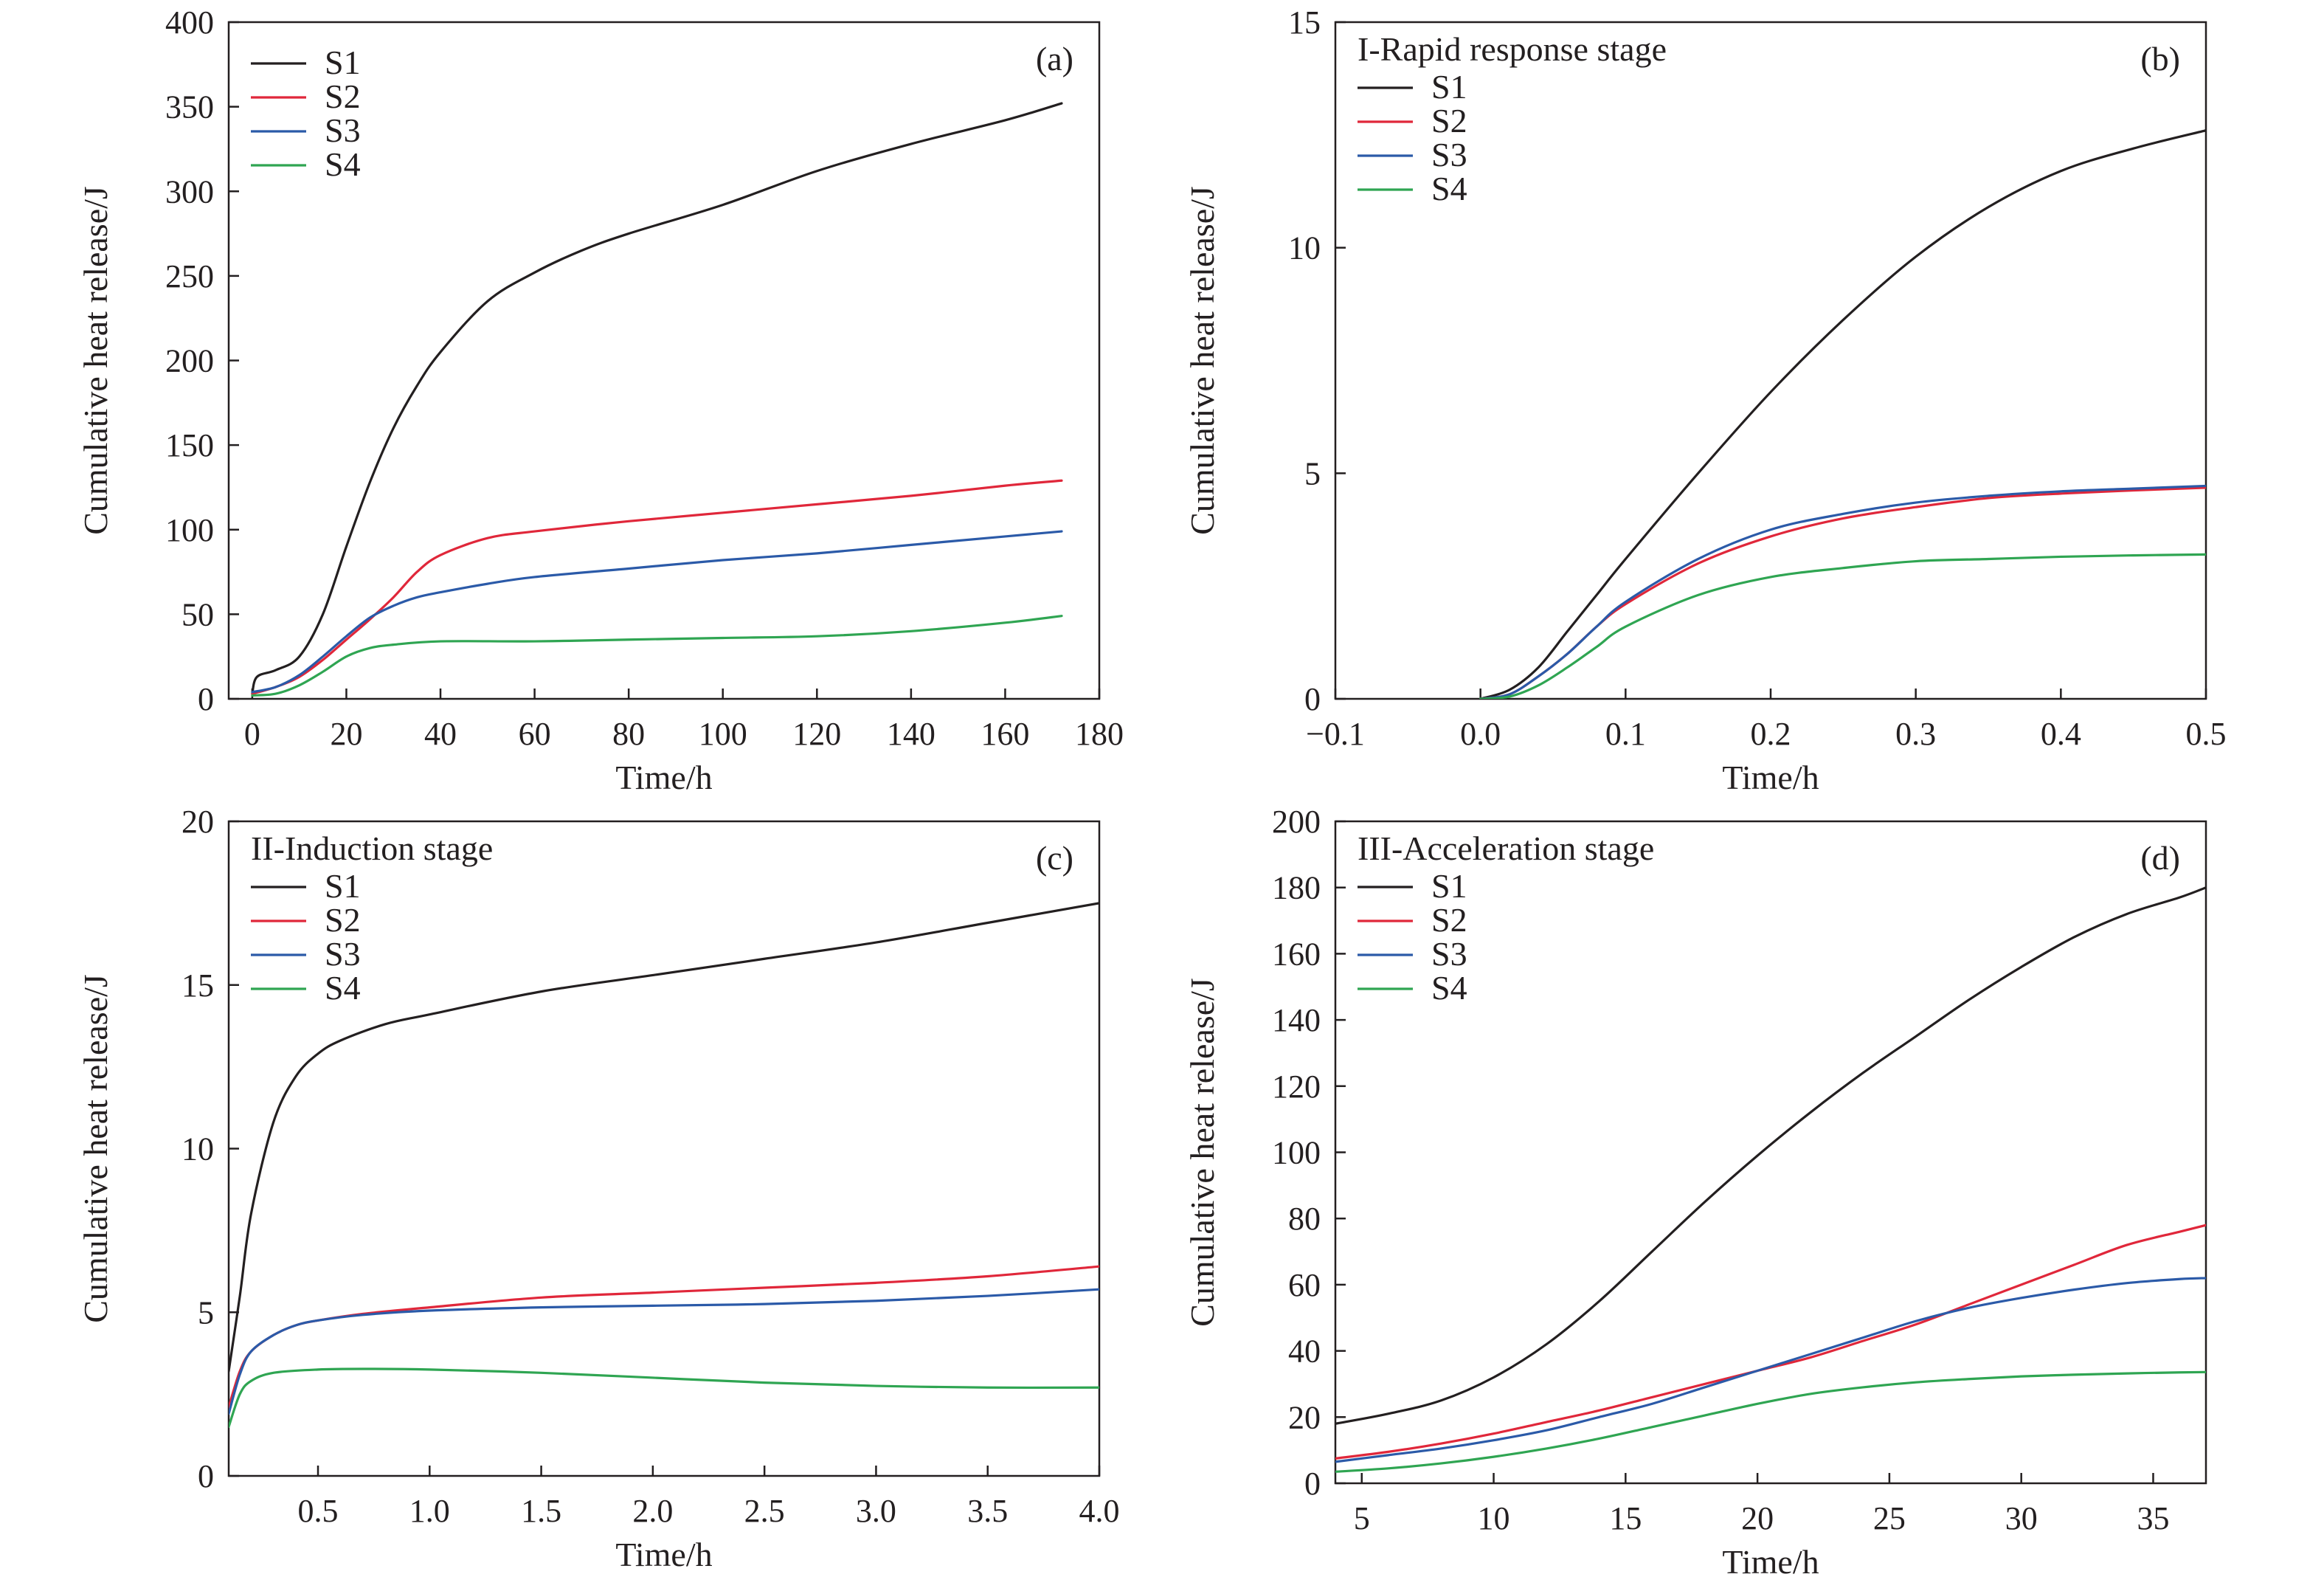 The height and width of the screenshot is (1577, 2324). Describe the element at coordinates (189, 107) in the screenshot. I see `y-tick-label: 350` at that location.